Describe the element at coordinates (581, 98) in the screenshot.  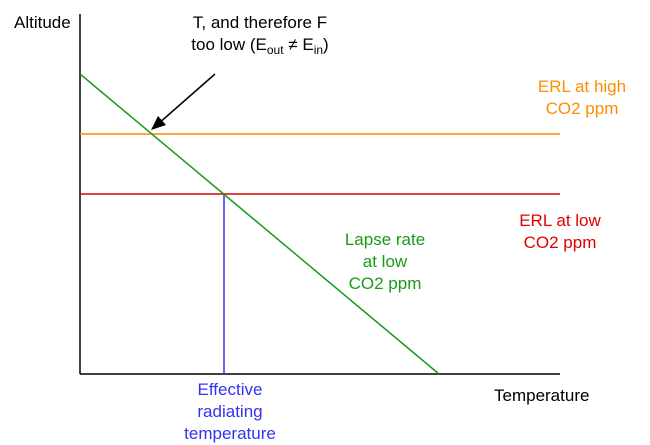
I see `erl-high-label: ERL at high CO2 ppm` at that location.